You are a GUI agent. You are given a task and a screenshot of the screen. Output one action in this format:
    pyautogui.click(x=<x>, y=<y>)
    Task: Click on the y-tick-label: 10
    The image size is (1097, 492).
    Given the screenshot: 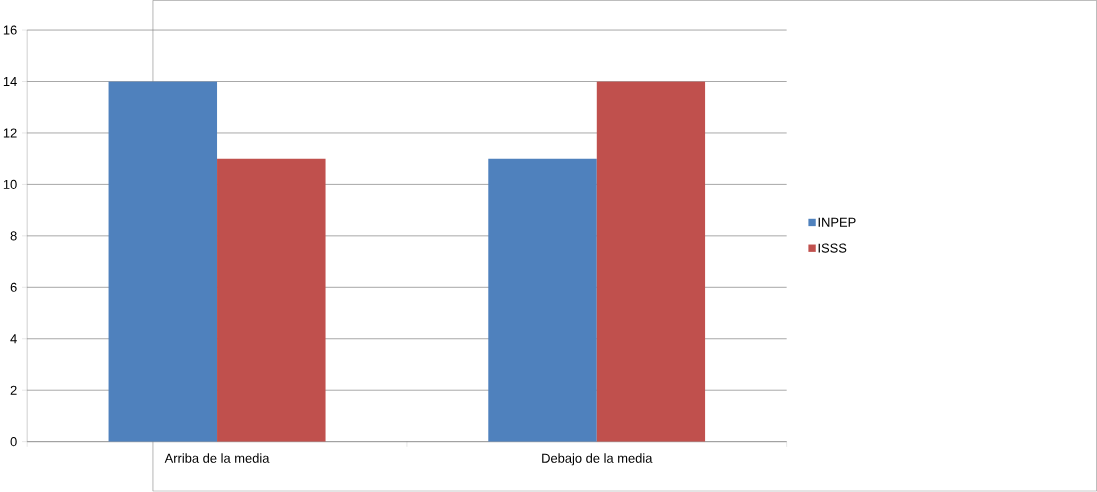 What is the action you would take?
    pyautogui.click(x=10, y=185)
    